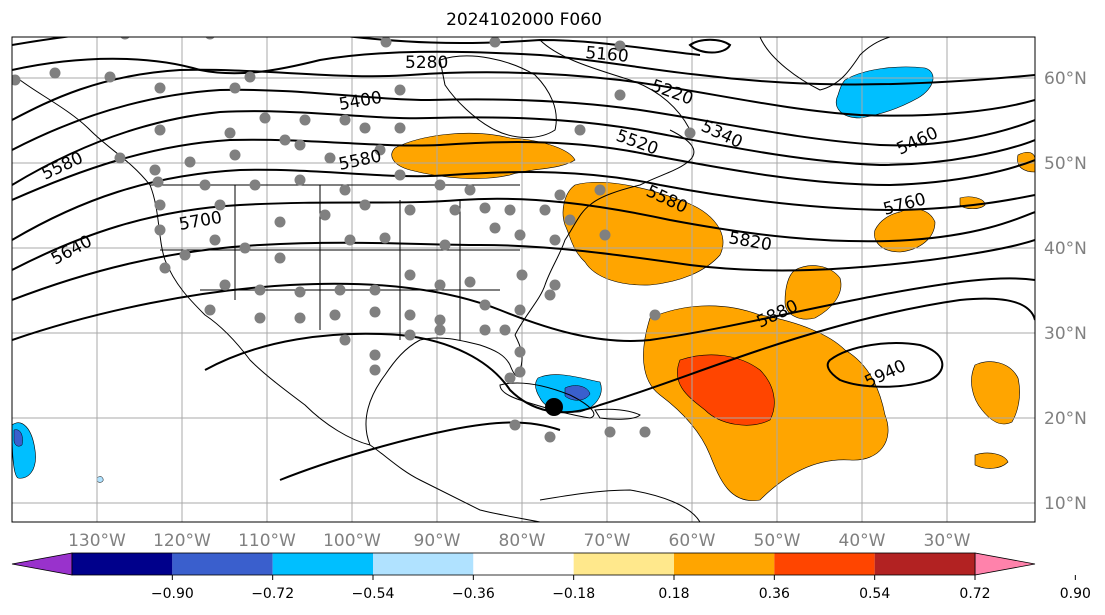 The image size is (1105, 615). What do you see at coordinates (1065, 291) in the screenshot?
I see `latitude-labels: 60°N 50°N 40°N 30°N 20°N 10°N` at bounding box center [1065, 291].